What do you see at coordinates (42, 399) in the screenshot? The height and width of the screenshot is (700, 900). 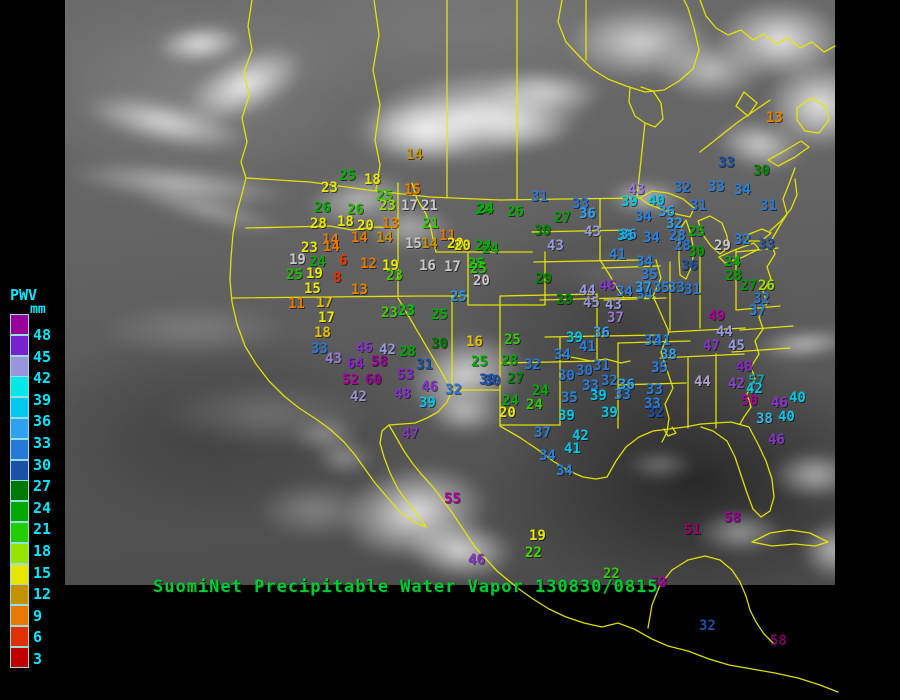 I see `legend-tick-label: 39` at bounding box center [42, 399].